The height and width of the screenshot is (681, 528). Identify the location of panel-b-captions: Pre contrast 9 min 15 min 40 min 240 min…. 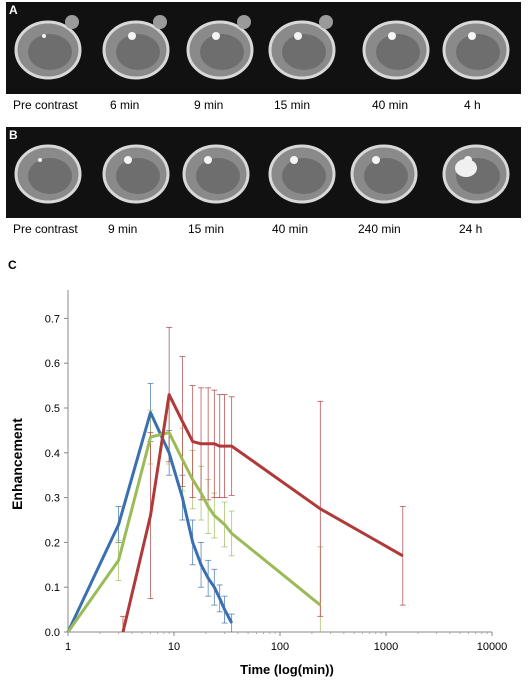
(264, 230).